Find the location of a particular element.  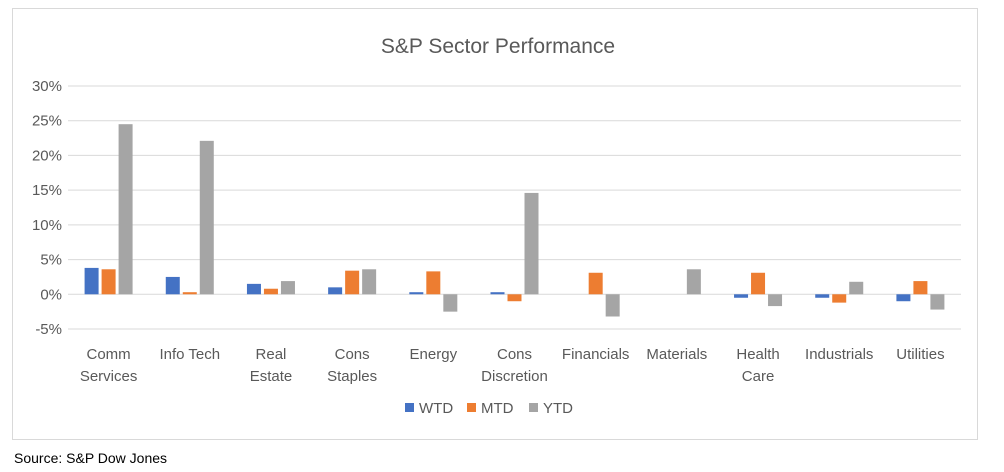

y-tick-label: -5% is located at coordinates (48, 329).